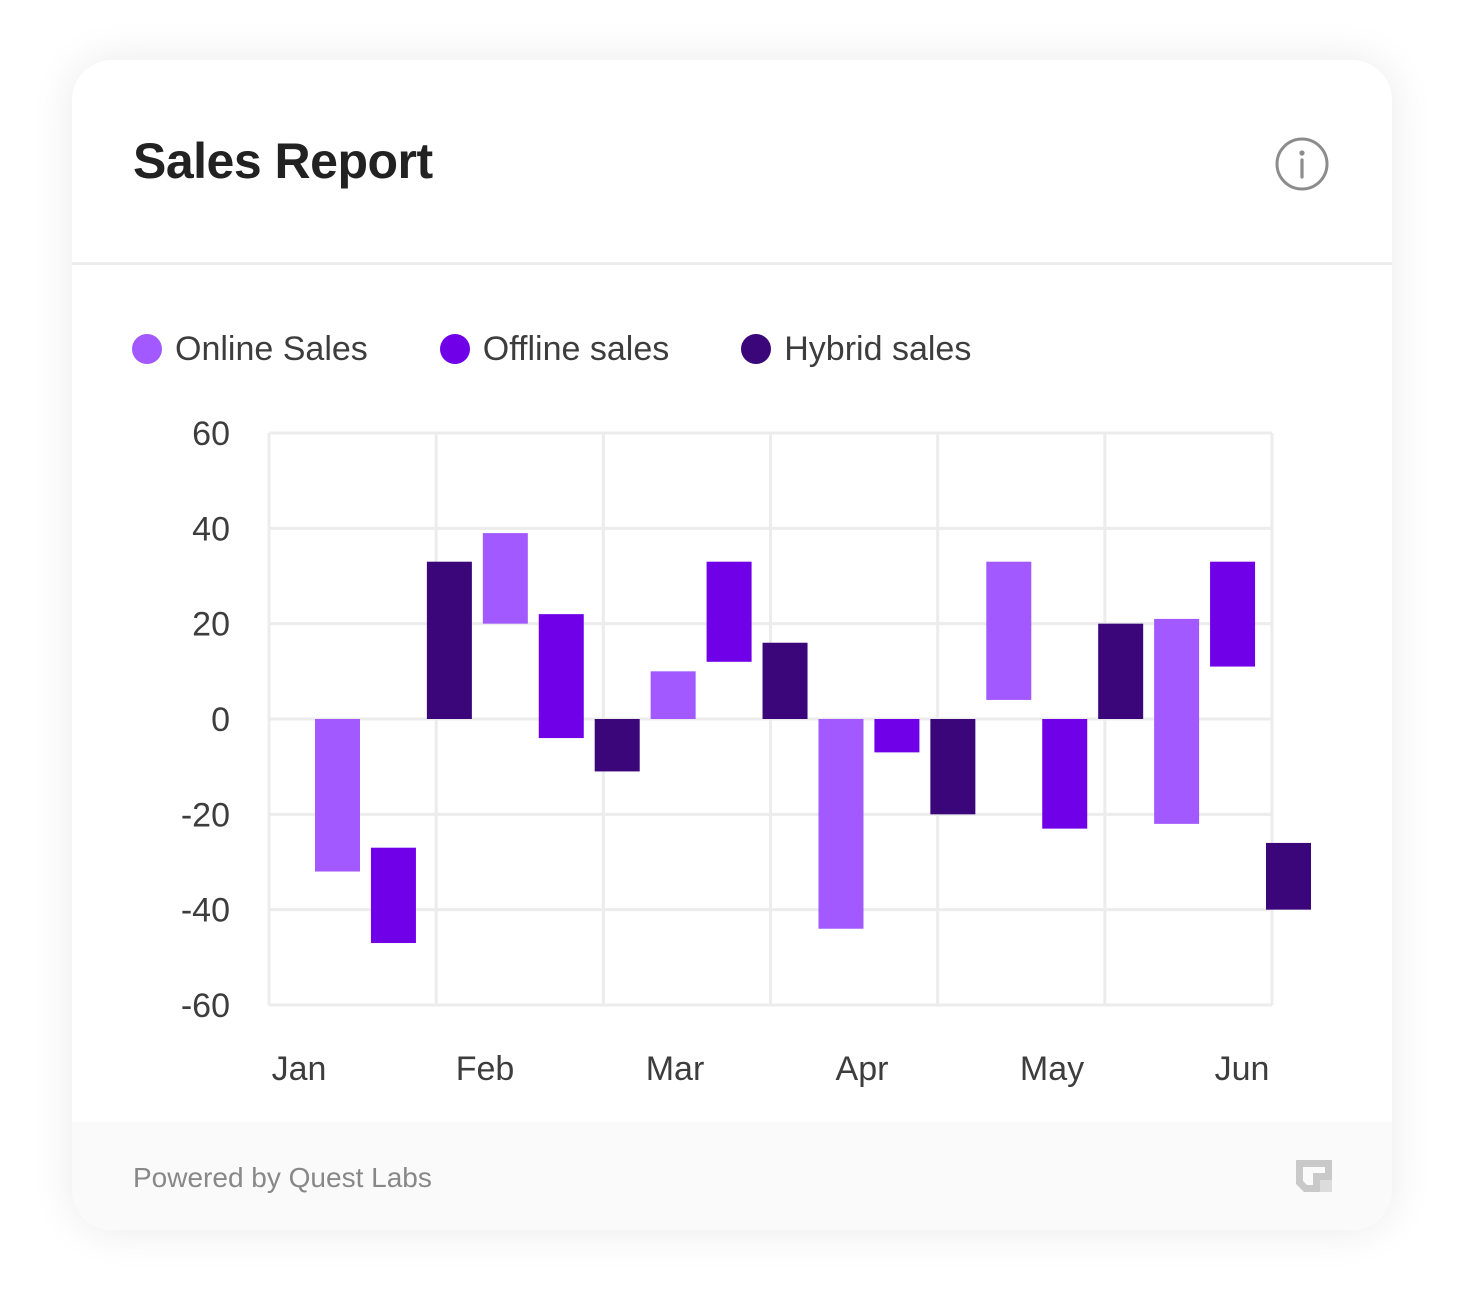  Describe the element at coordinates (561, 676) in the screenshot. I see `bar-offline-sales-feb` at that location.